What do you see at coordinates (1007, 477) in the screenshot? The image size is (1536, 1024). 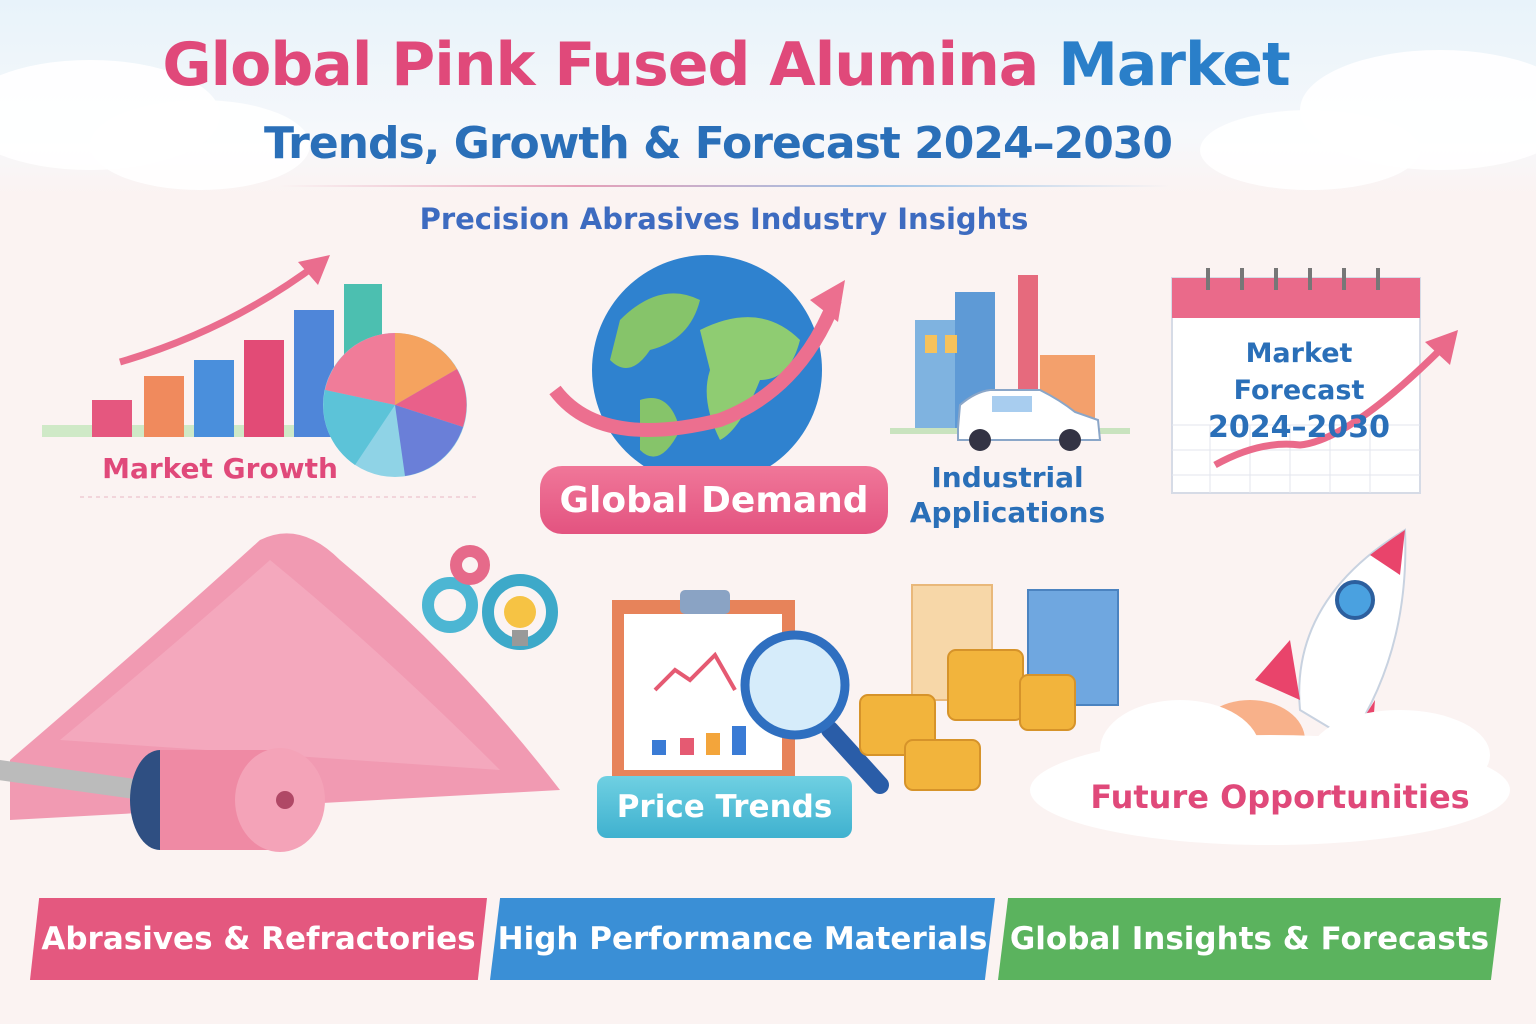 I see `label-line: Industrial` at bounding box center [1007, 477].